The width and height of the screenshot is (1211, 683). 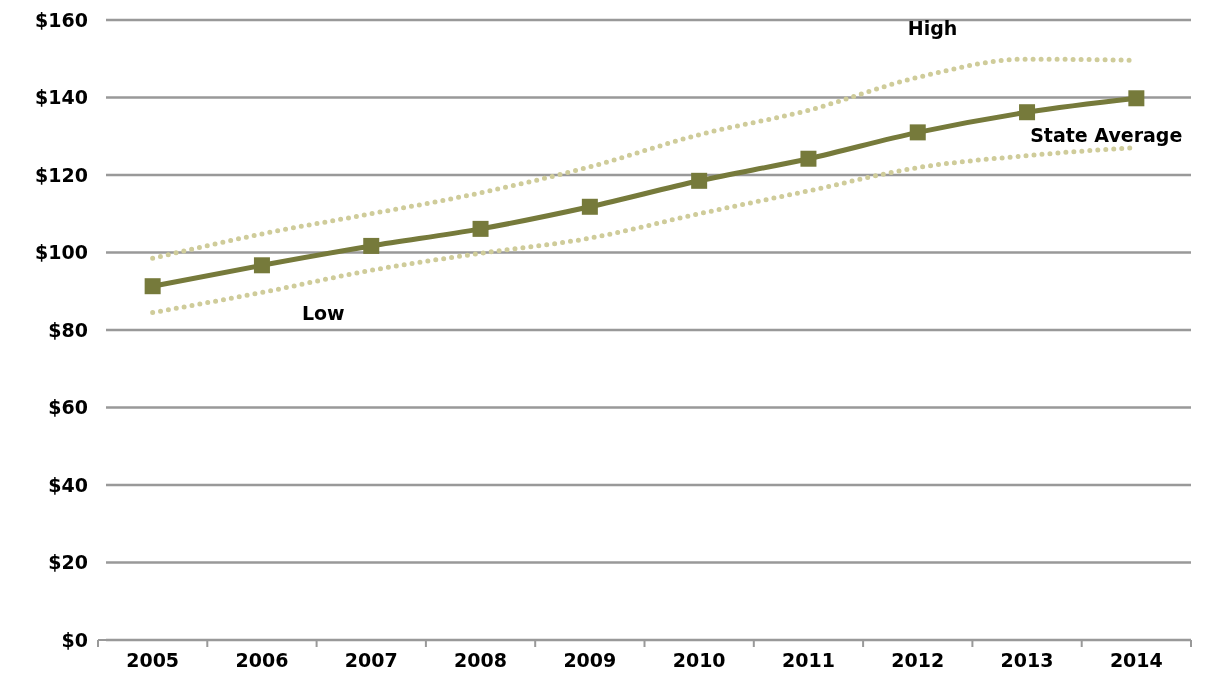 I want to click on y-tick-label: $160, so click(x=61, y=19).